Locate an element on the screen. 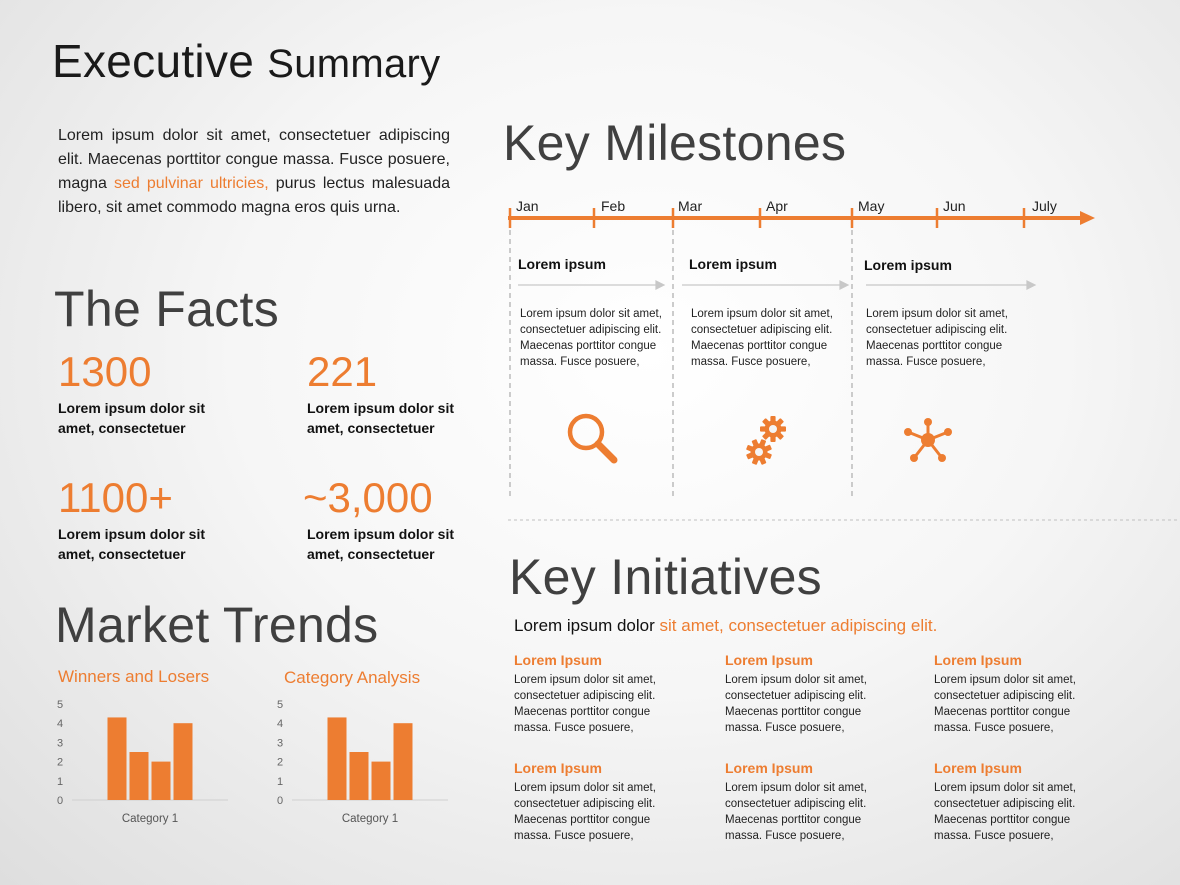  intro-highlight: sed pulvinar ultricies, is located at coordinates (191, 183).